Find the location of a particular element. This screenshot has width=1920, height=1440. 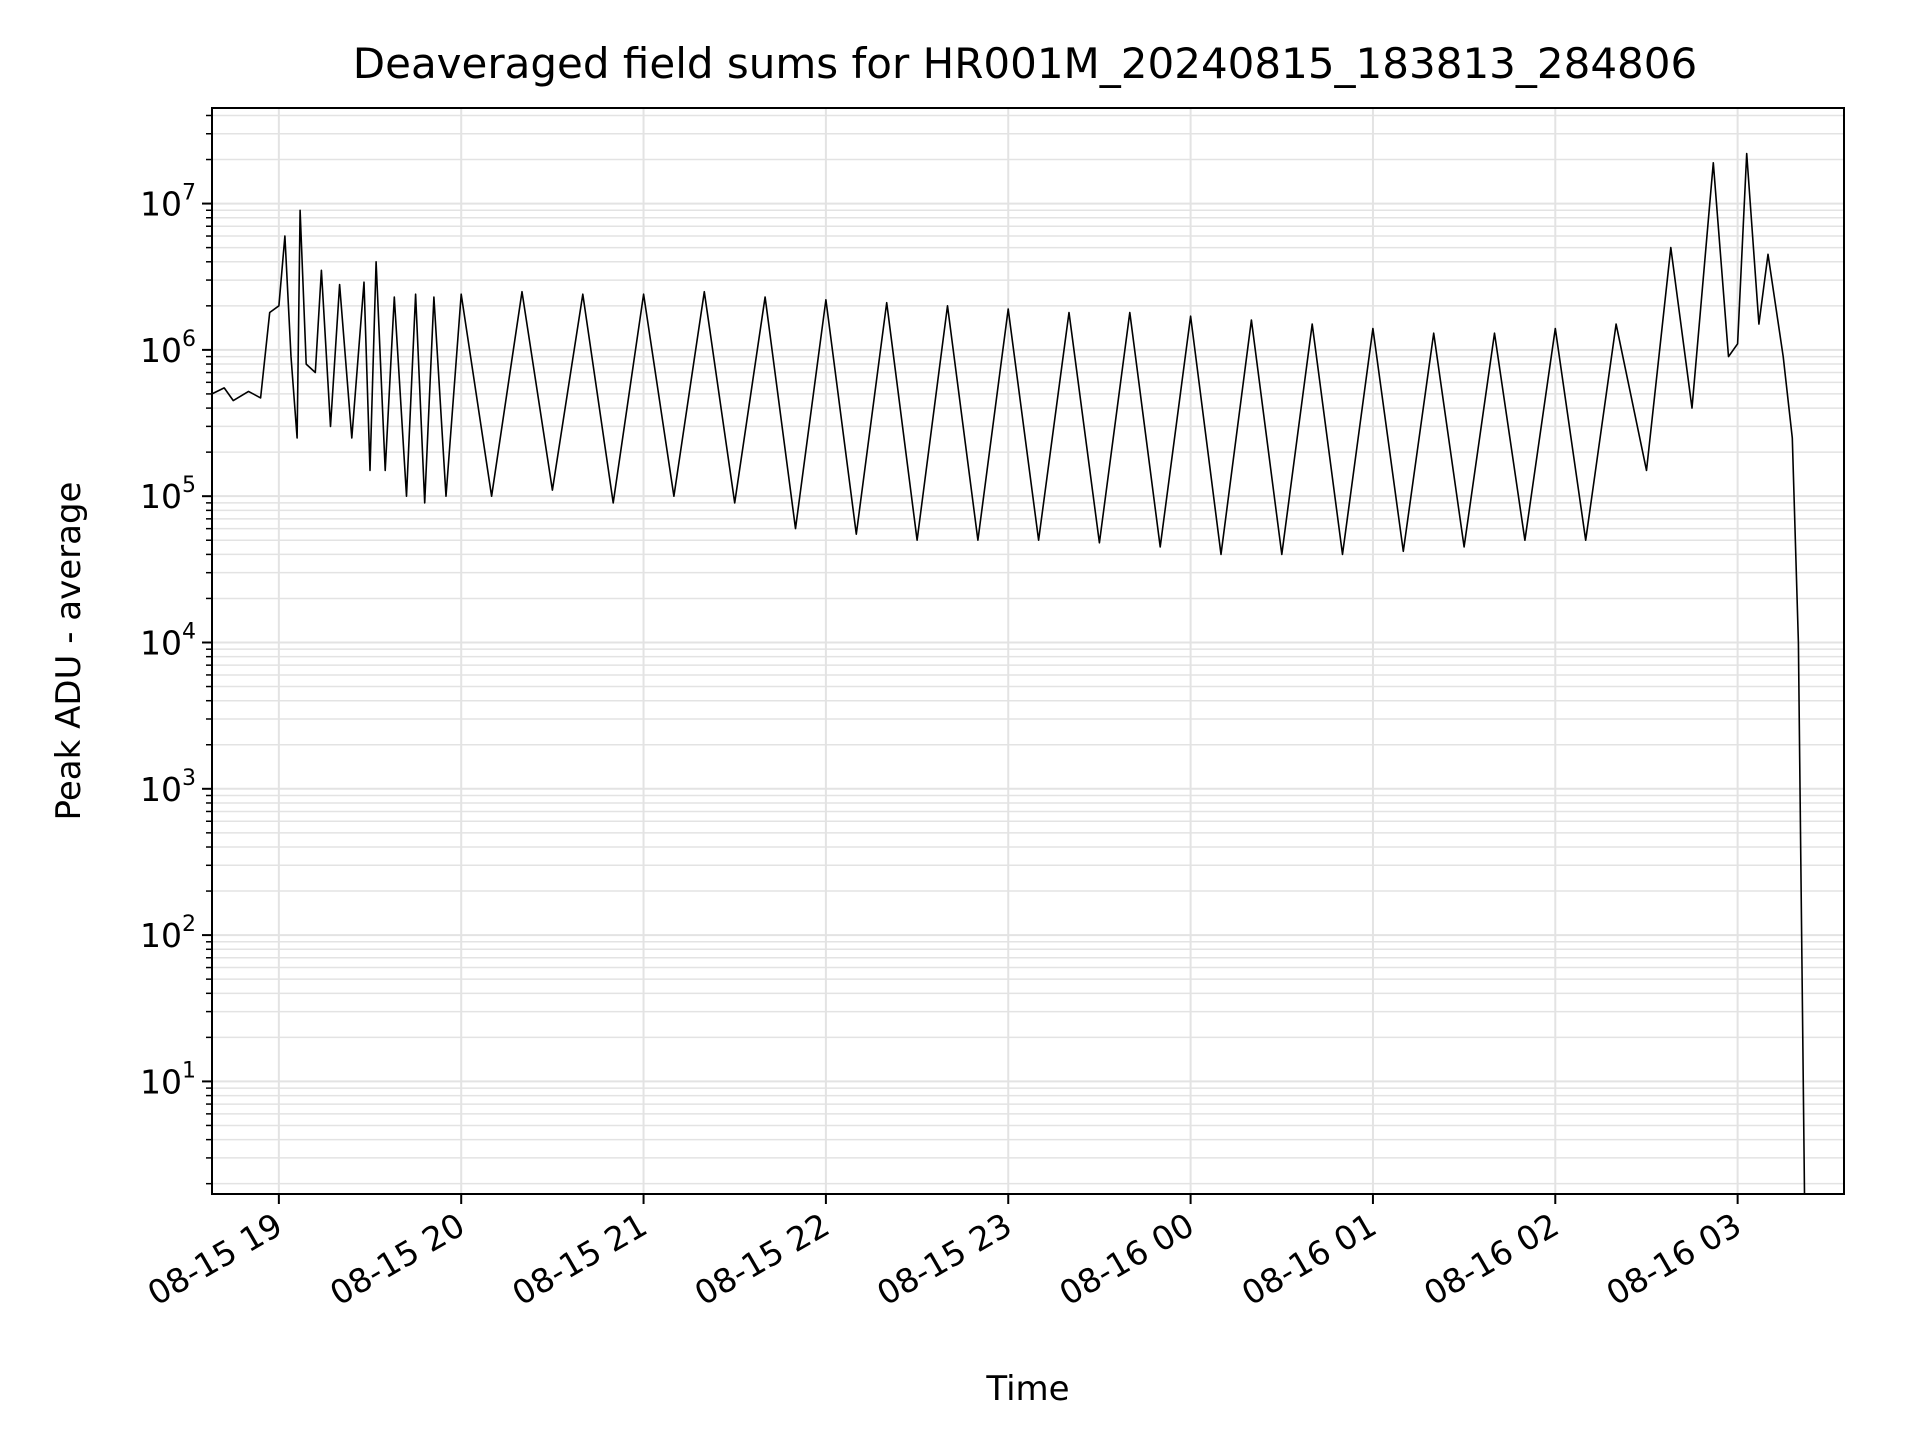

y-axis-label: Peak ADU - average is located at coordinates (69, 651).